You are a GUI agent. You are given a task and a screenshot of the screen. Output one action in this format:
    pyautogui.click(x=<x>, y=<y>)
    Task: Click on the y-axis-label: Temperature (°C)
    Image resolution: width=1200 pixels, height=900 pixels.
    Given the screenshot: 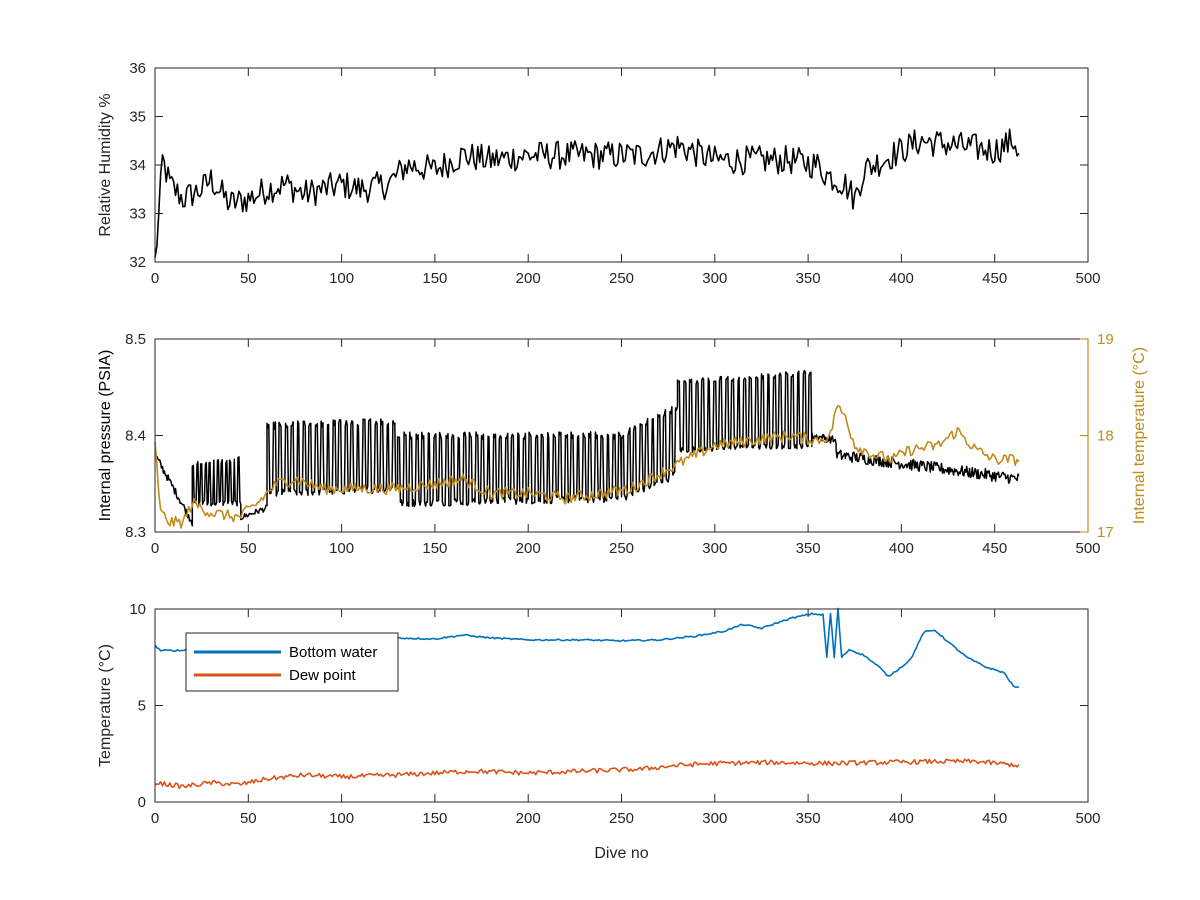 What is the action you would take?
    pyautogui.click(x=105, y=705)
    